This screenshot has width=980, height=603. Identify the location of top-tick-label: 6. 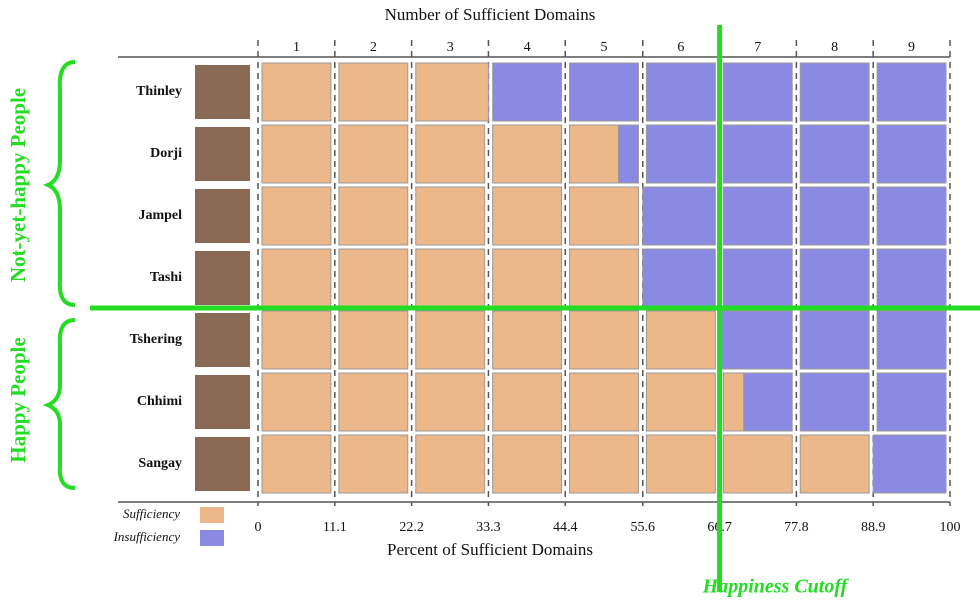
(680, 47).